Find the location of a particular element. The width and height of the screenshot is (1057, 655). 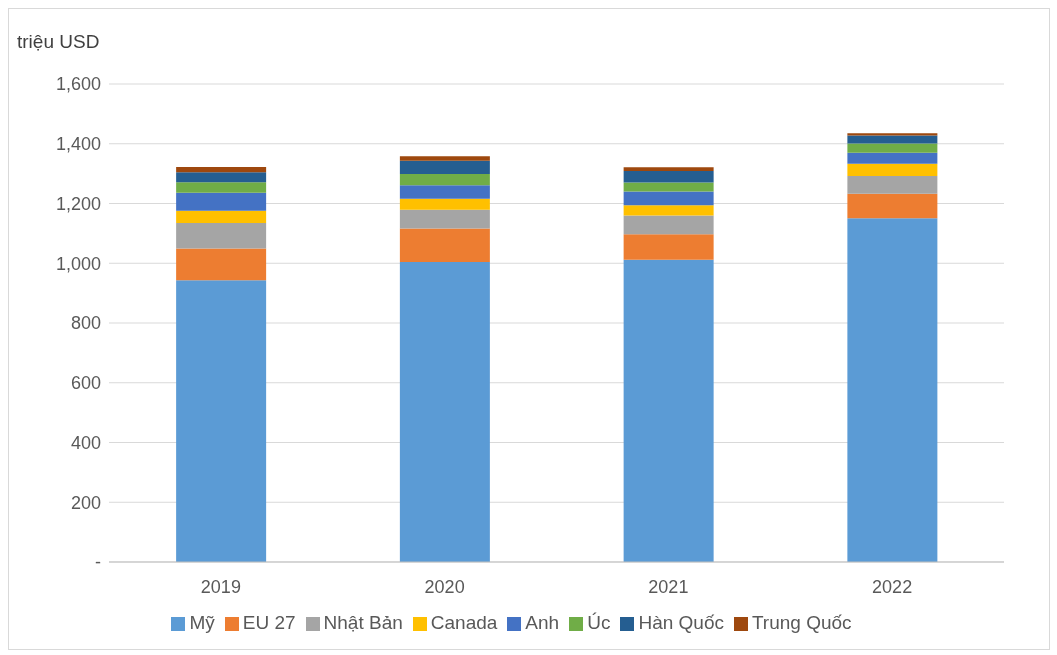

x-tick-label: 2020 is located at coordinates (444, 586).